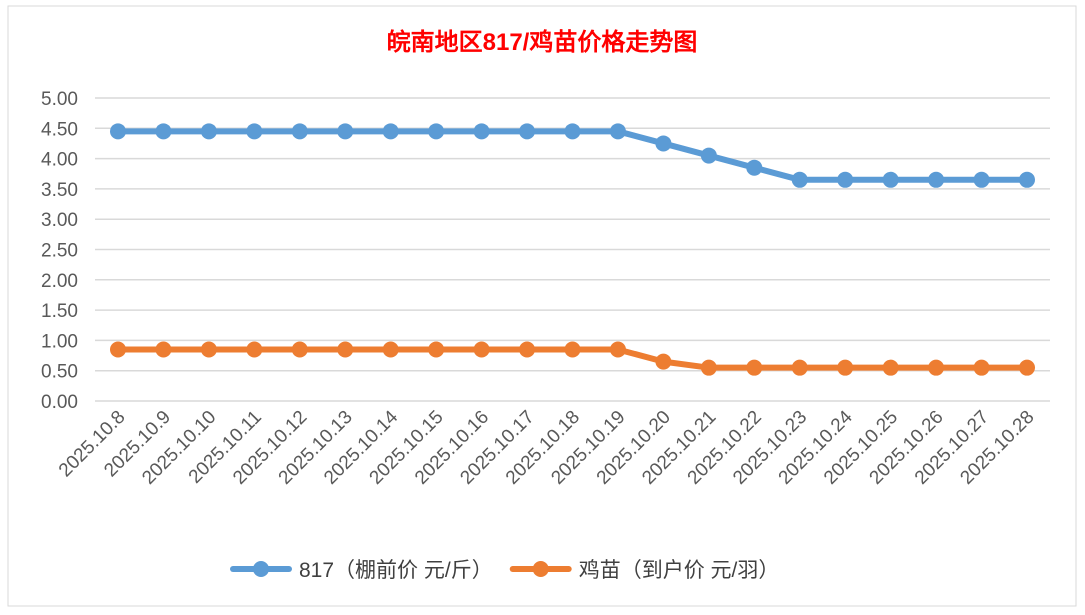  Describe the element at coordinates (542, 42) in the screenshot. I see `chart-title: 皖南地区817/鸡苗价格走势图` at that location.